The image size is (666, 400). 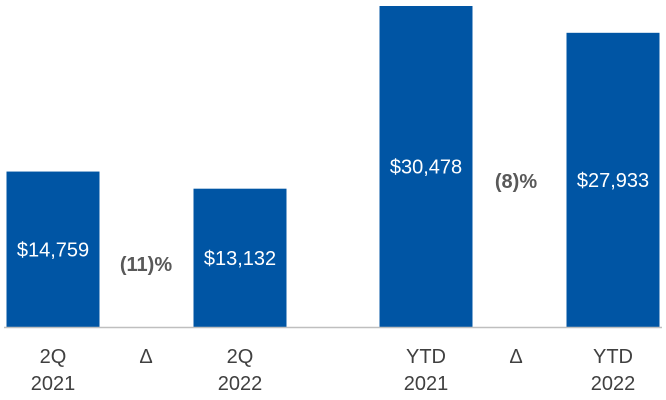 What do you see at coordinates (53, 384) in the screenshot?
I see `x-tick-label-0-line2: 2021` at bounding box center [53, 384].